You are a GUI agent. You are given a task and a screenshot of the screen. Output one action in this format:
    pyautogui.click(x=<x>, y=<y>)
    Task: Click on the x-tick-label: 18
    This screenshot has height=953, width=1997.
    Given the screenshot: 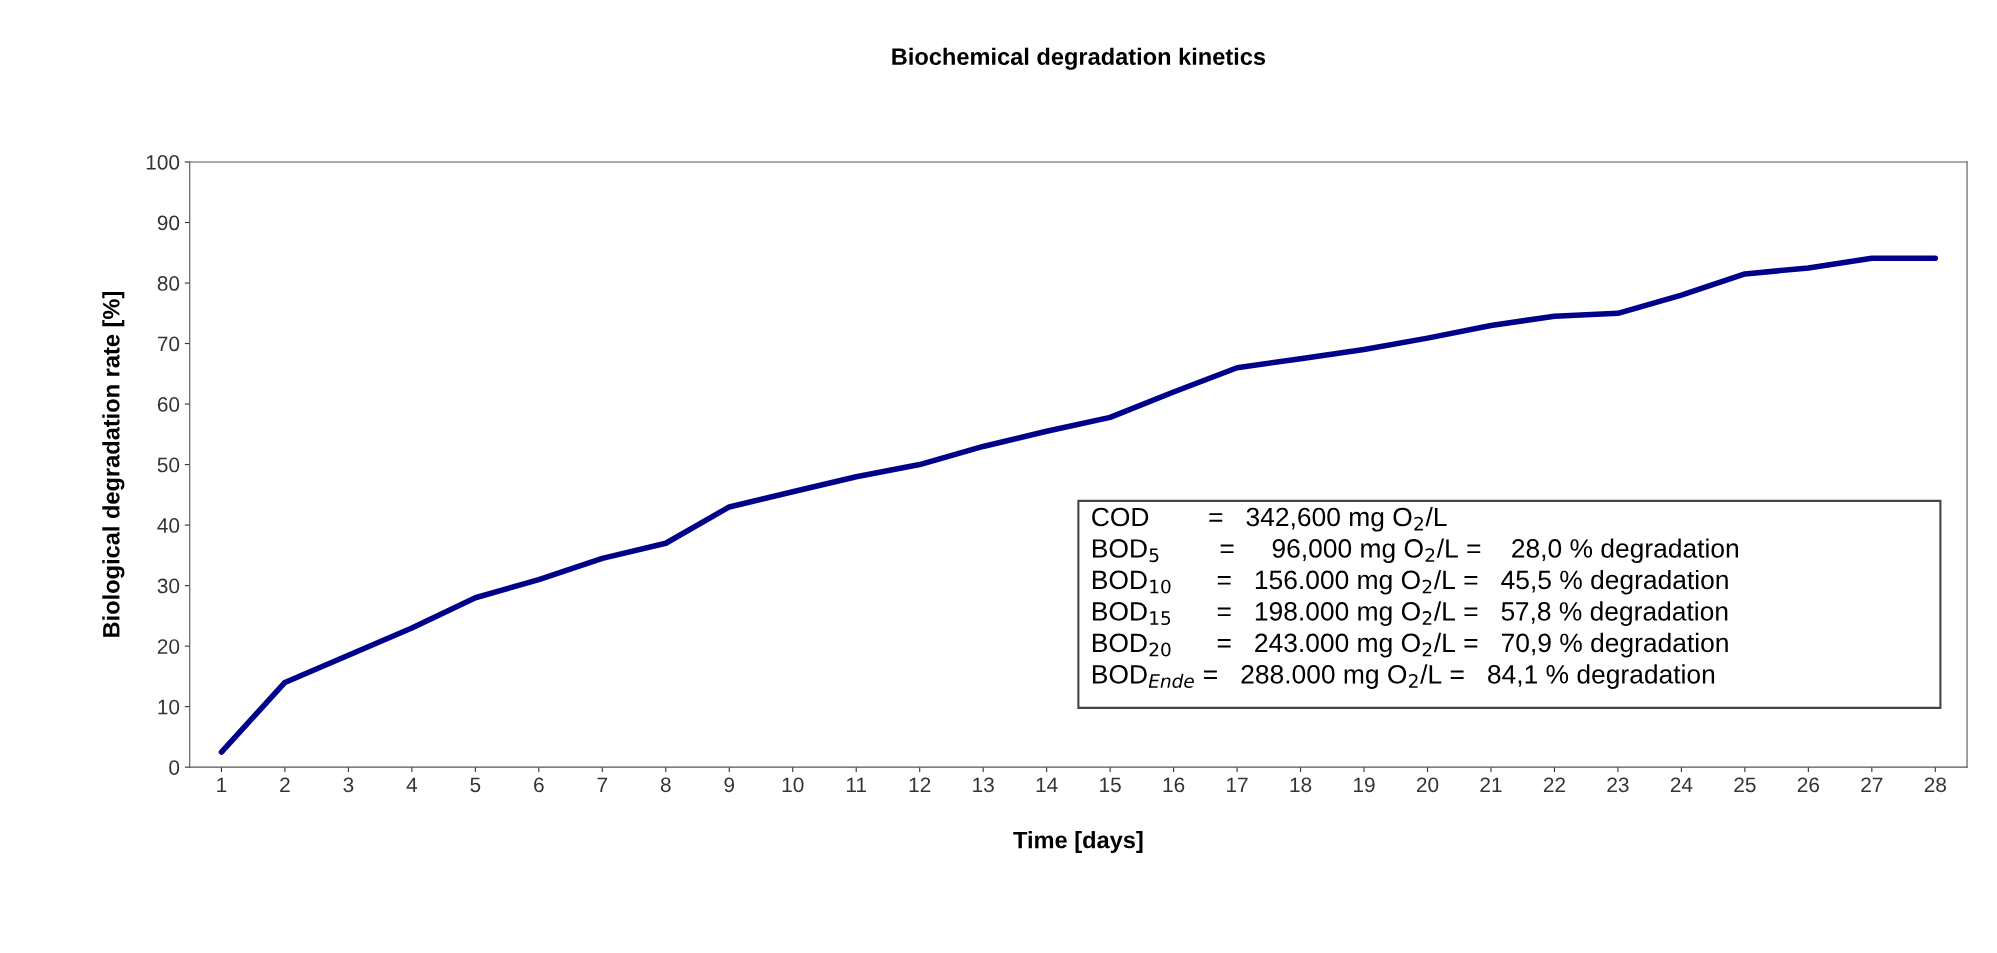 What is the action you would take?
    pyautogui.click(x=1301, y=785)
    